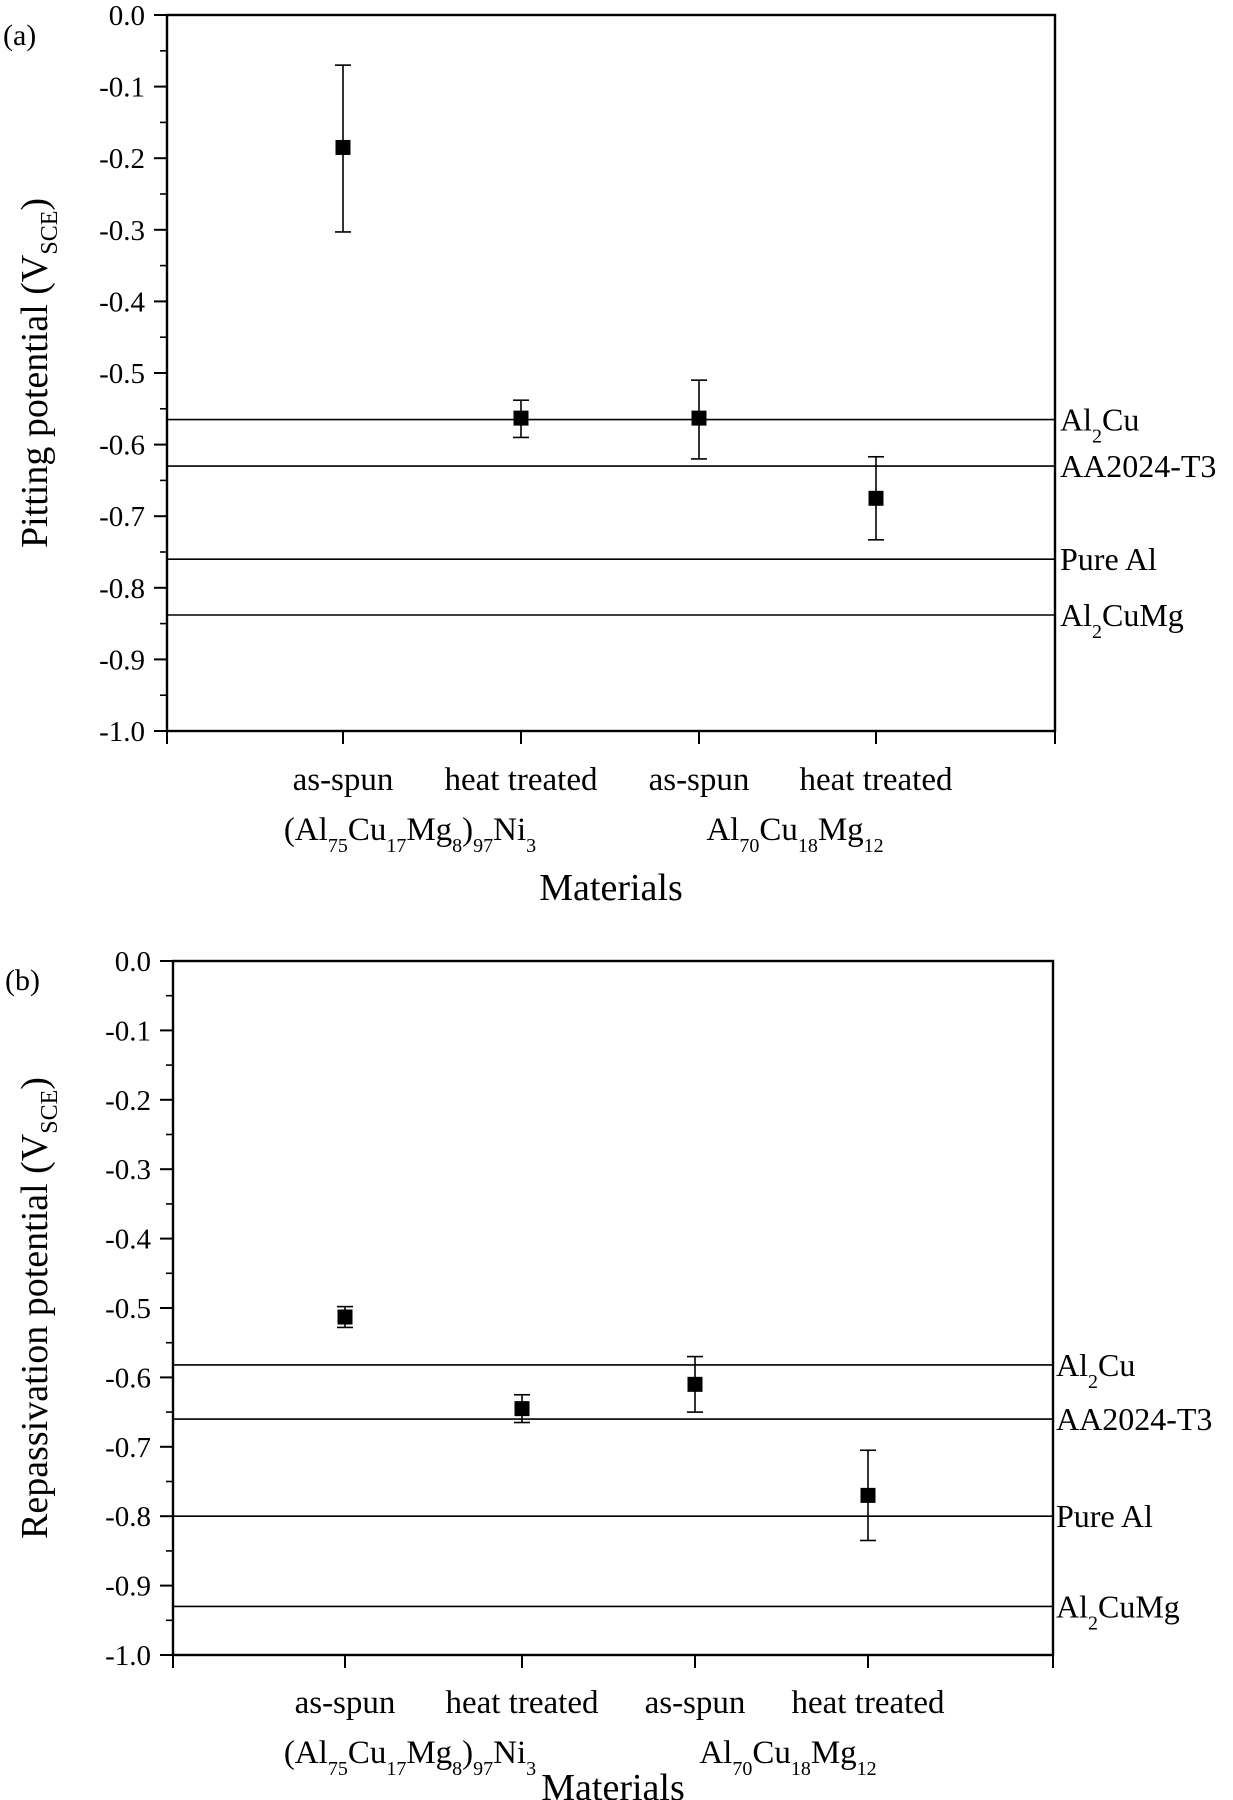 The width and height of the screenshot is (1233, 1800). I want to click on y-axis-title: Repassivation potential (VSCE), so click(38, 1308).